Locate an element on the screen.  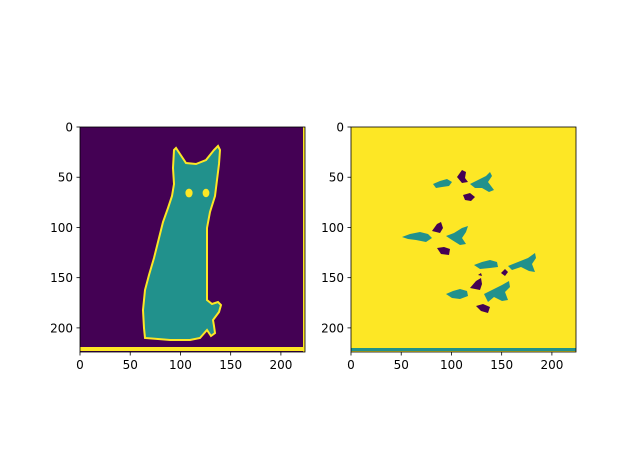
left-right-border-region is located at coordinates (304, 239).